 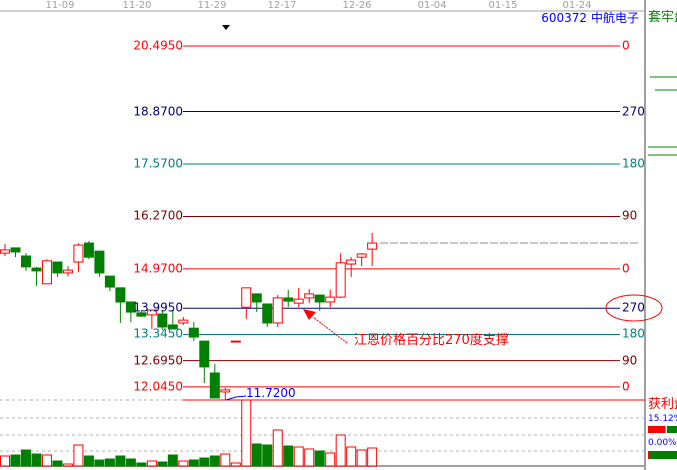 I want to click on date-axis-label: 01-24, so click(x=577, y=5).